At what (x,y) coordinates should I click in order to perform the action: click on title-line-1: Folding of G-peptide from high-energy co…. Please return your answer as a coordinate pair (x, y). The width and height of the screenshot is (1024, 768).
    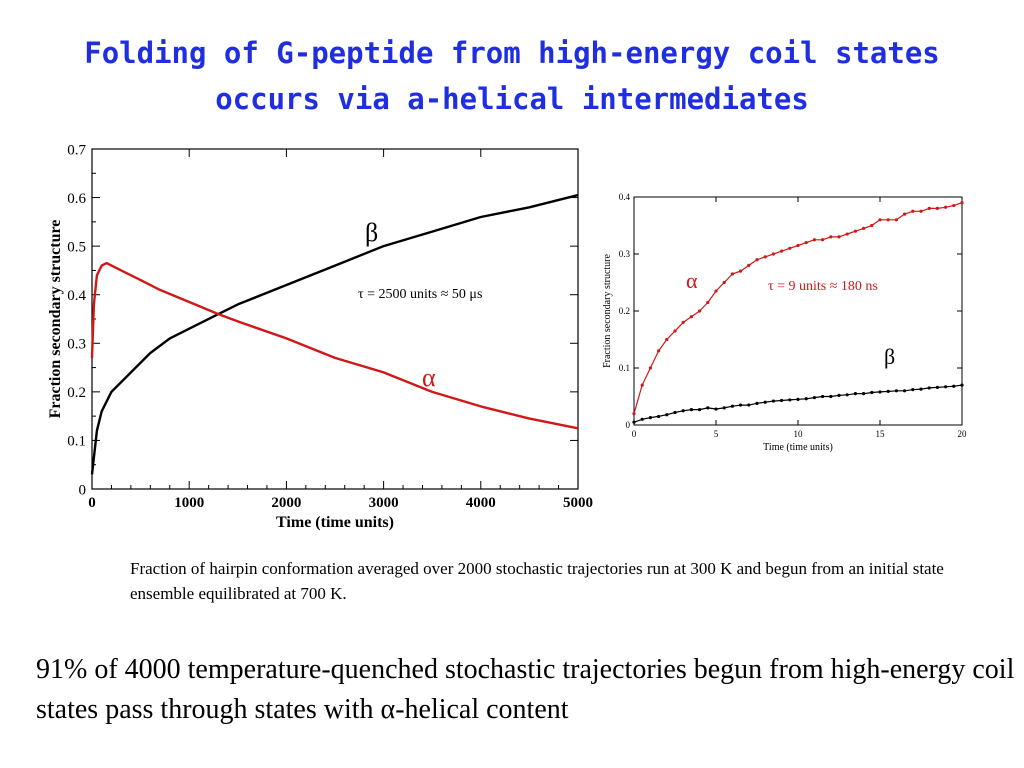
    Looking at the image, I should click on (512, 53).